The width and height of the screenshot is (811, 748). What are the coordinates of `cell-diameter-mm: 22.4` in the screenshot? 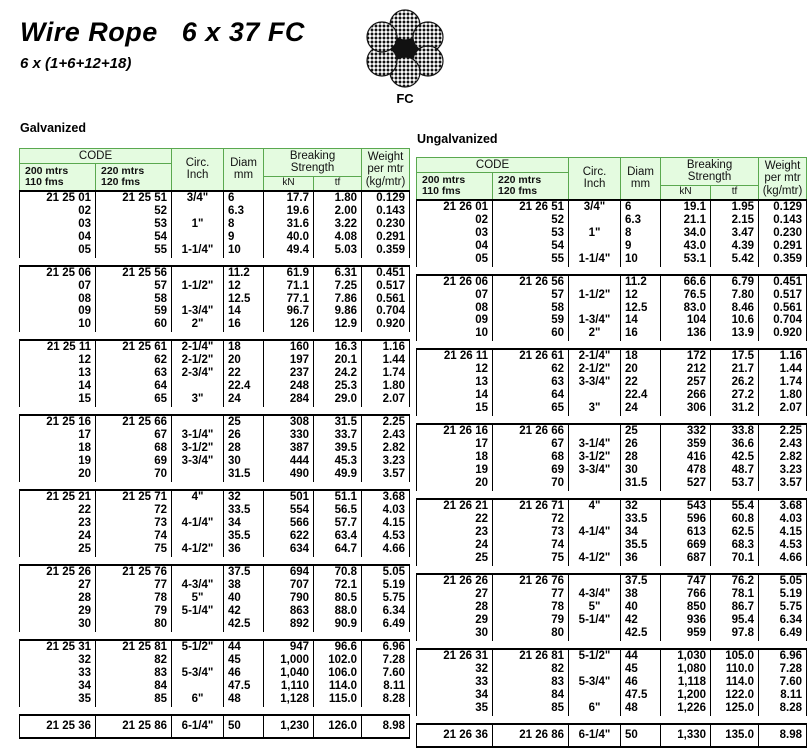 It's located at (641, 396).